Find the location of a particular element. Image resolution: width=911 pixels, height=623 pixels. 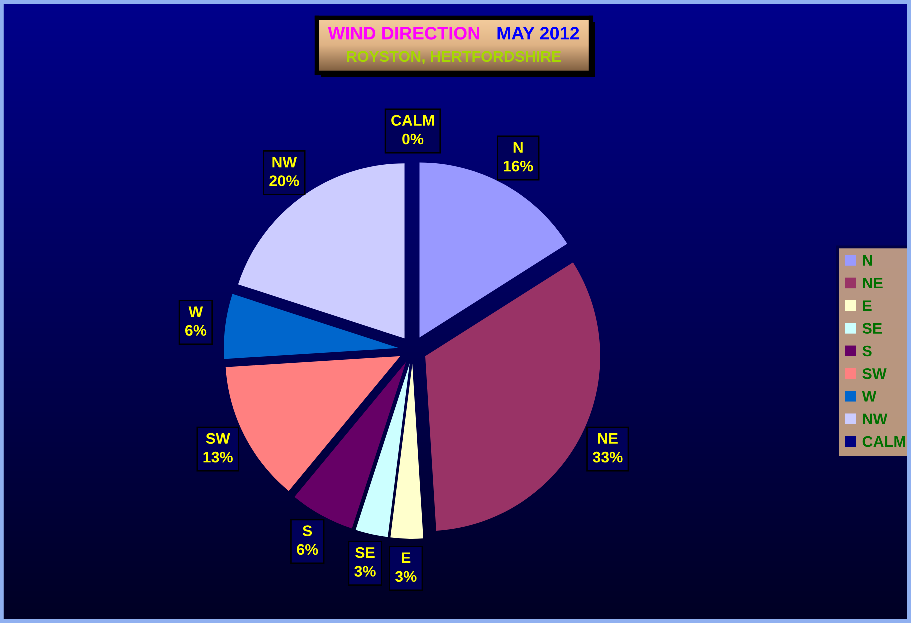

legend-label: NE is located at coordinates (873, 283).